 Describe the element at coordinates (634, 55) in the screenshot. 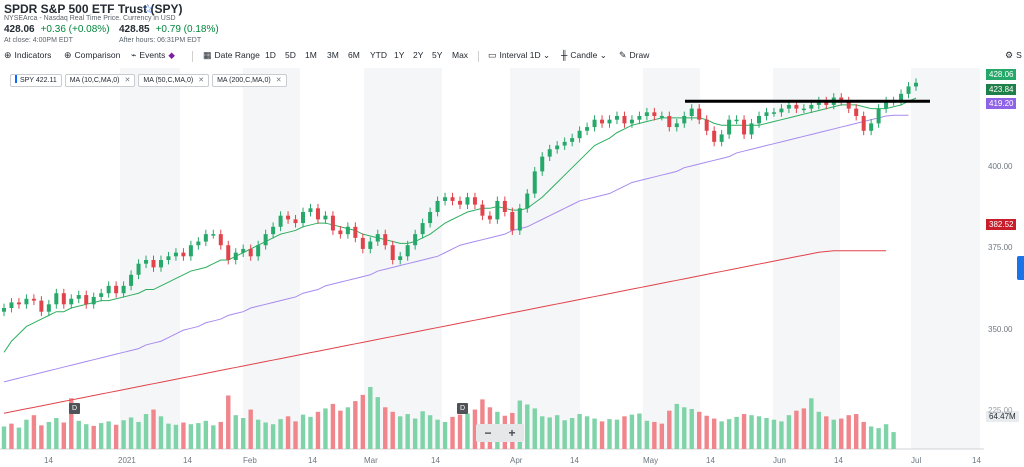

I see `draw-button: ✎ Draw` at that location.